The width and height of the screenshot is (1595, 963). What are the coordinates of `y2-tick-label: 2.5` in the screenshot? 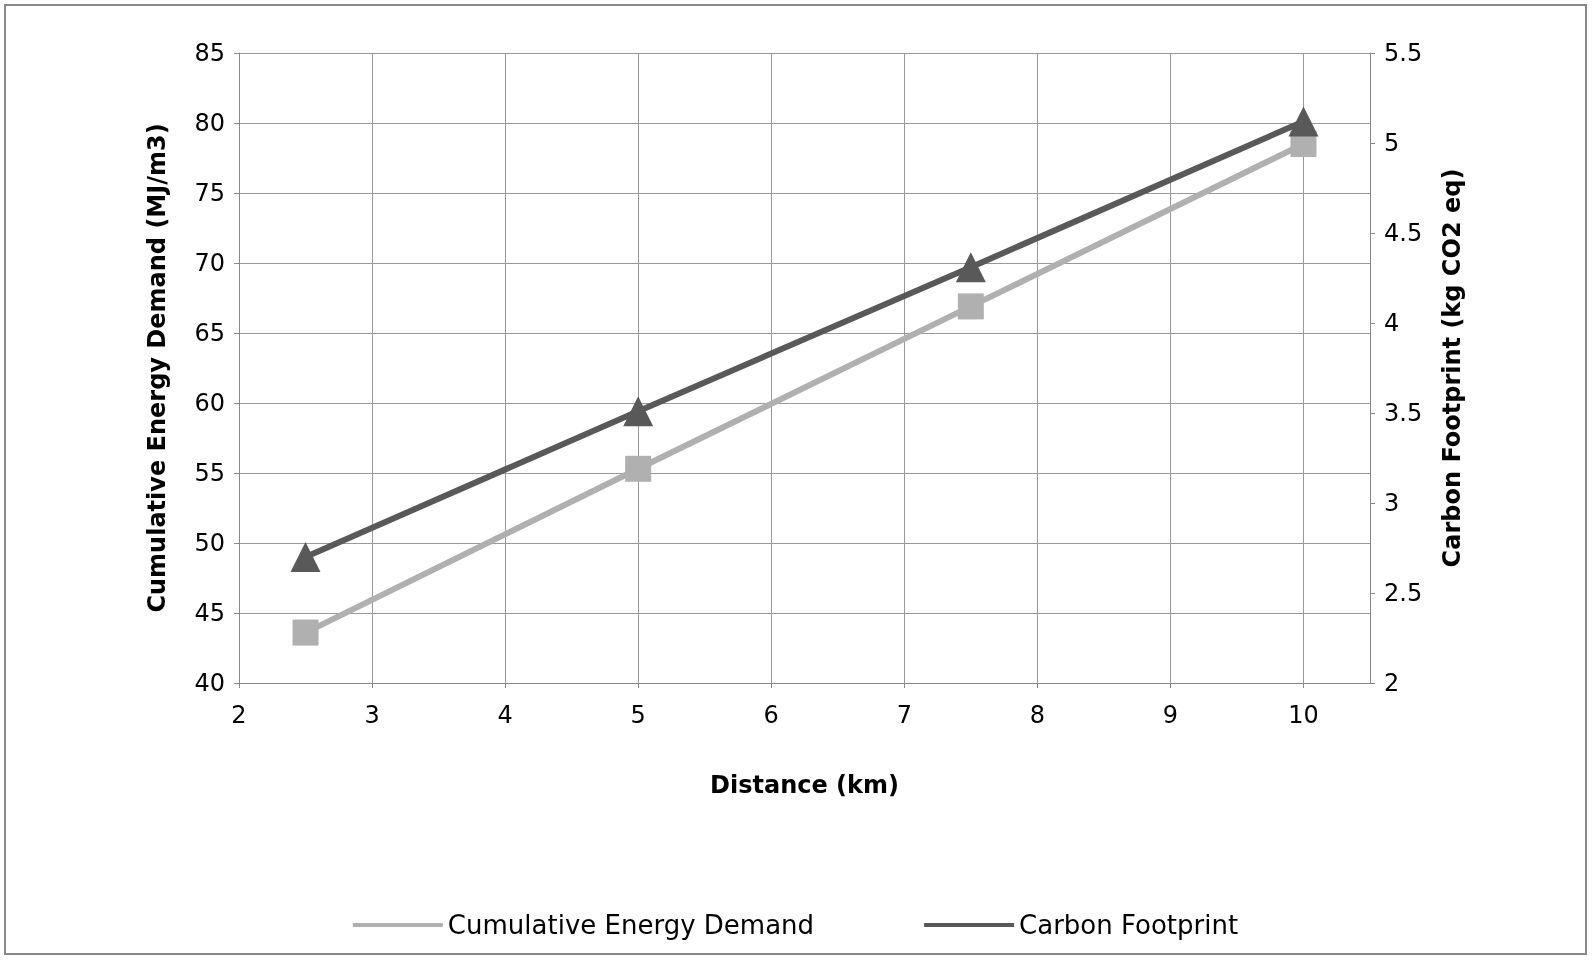 It's located at (1403, 593).